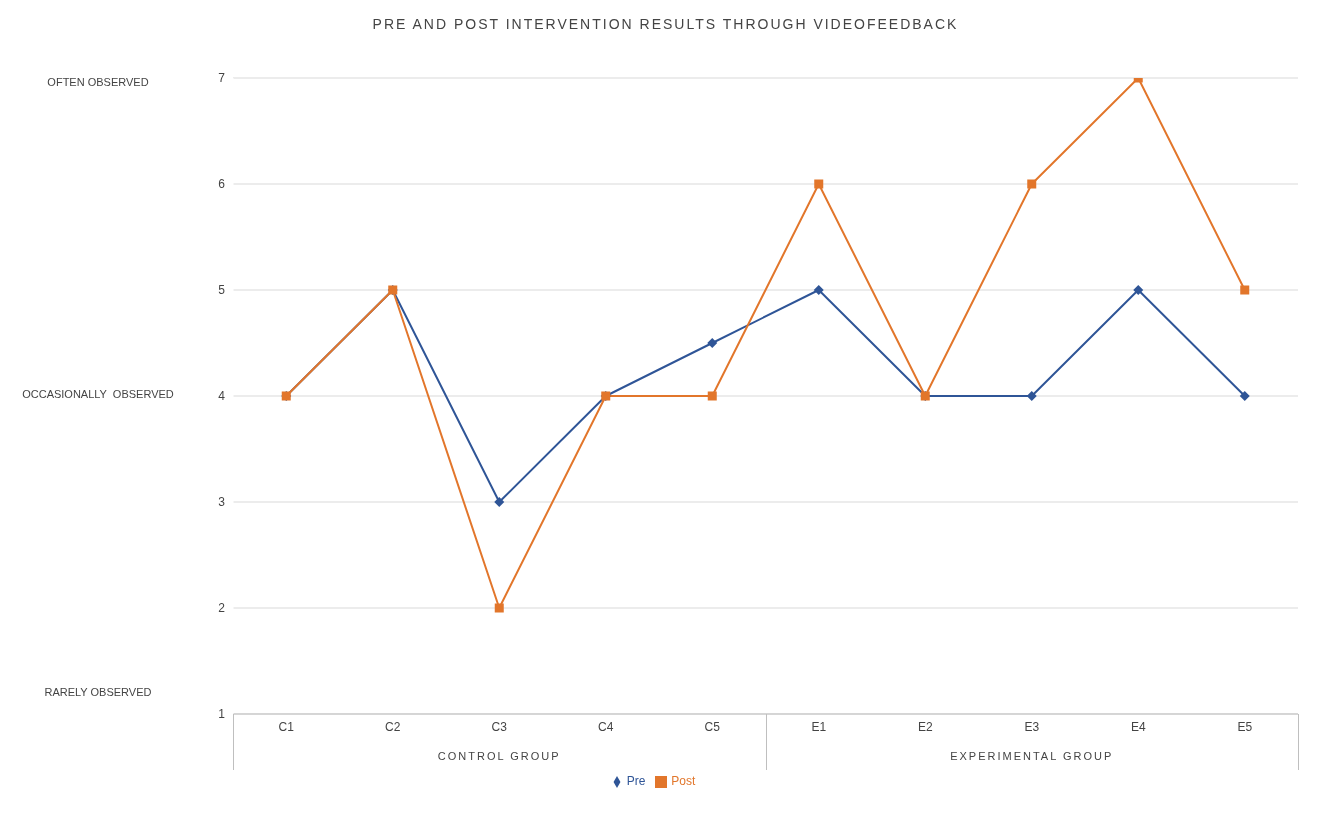 Image resolution: width=1331 pixels, height=824 pixels. I want to click on y-tick-label: 7, so click(222, 78).